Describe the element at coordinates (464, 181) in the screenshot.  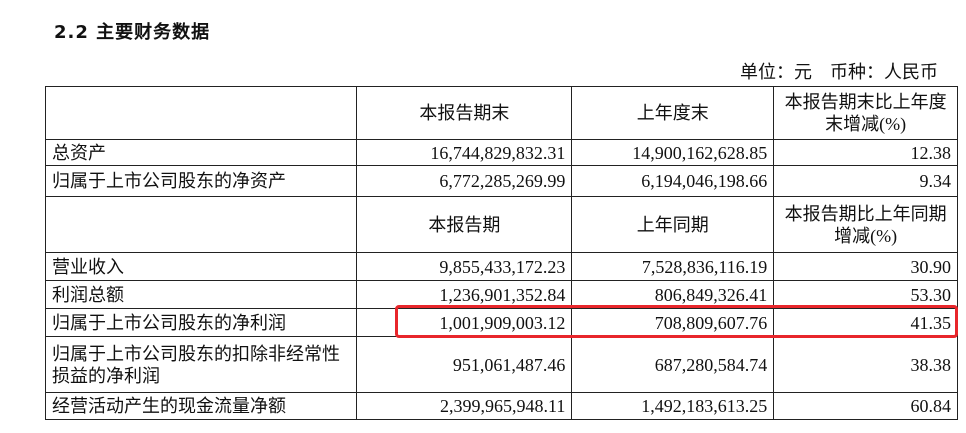
I see `current-value: 6,772,285,269.99` at that location.